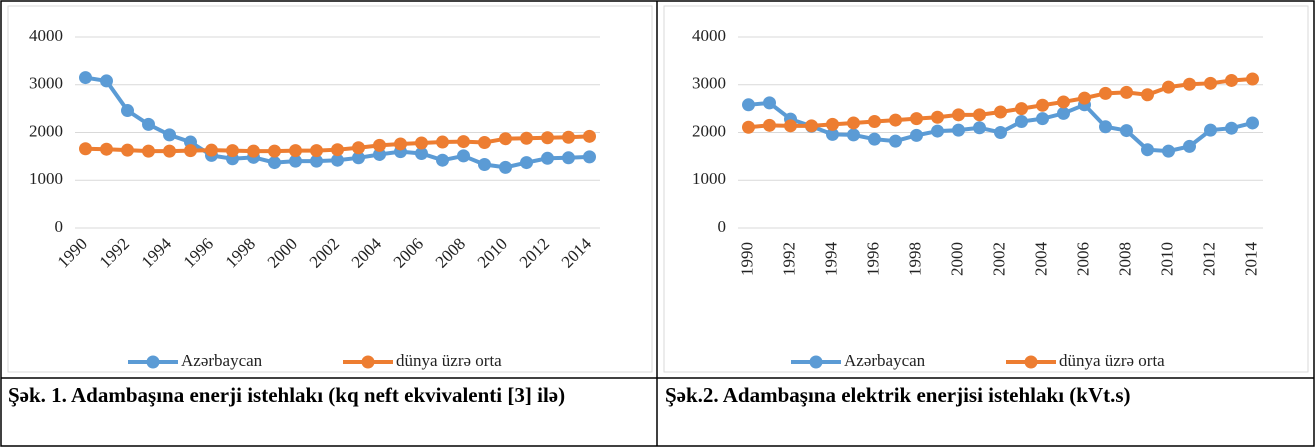 This screenshot has width=1315, height=447. What do you see at coordinates (830, 259) in the screenshot?
I see `x-tick-label: 1994` at bounding box center [830, 259].